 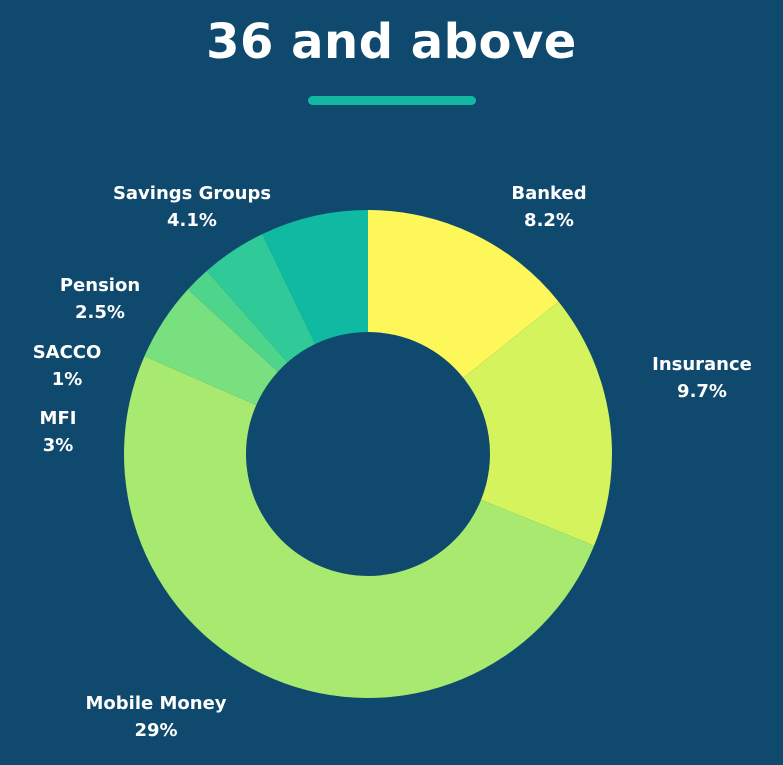 What do you see at coordinates (156, 730) in the screenshot?
I see `slice-label-value: 29%` at bounding box center [156, 730].